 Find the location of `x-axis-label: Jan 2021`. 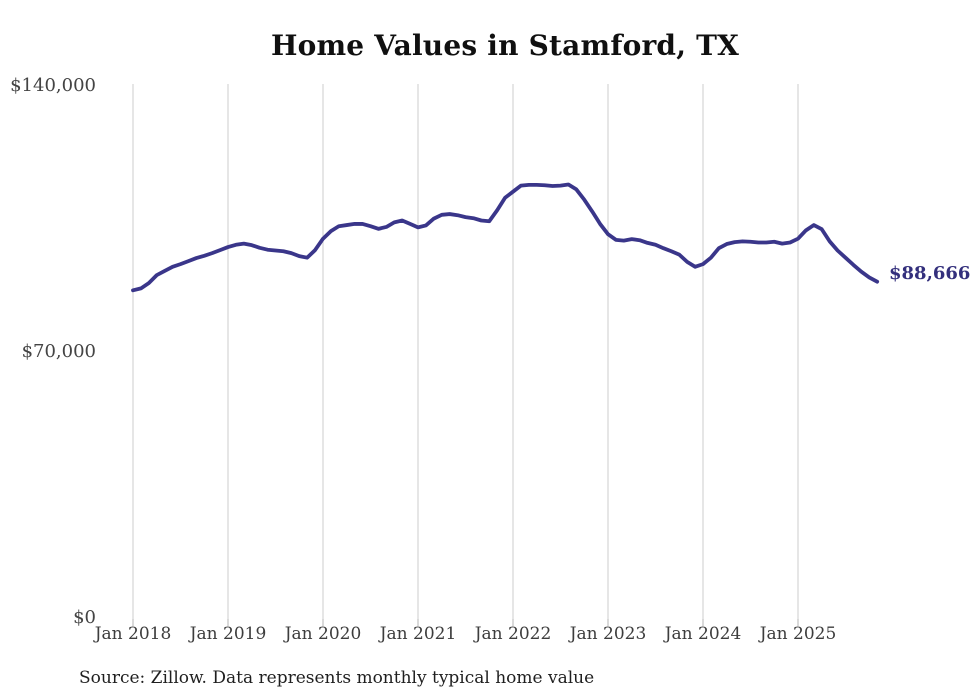

x-axis-label: Jan 2021 is located at coordinates (418, 634).